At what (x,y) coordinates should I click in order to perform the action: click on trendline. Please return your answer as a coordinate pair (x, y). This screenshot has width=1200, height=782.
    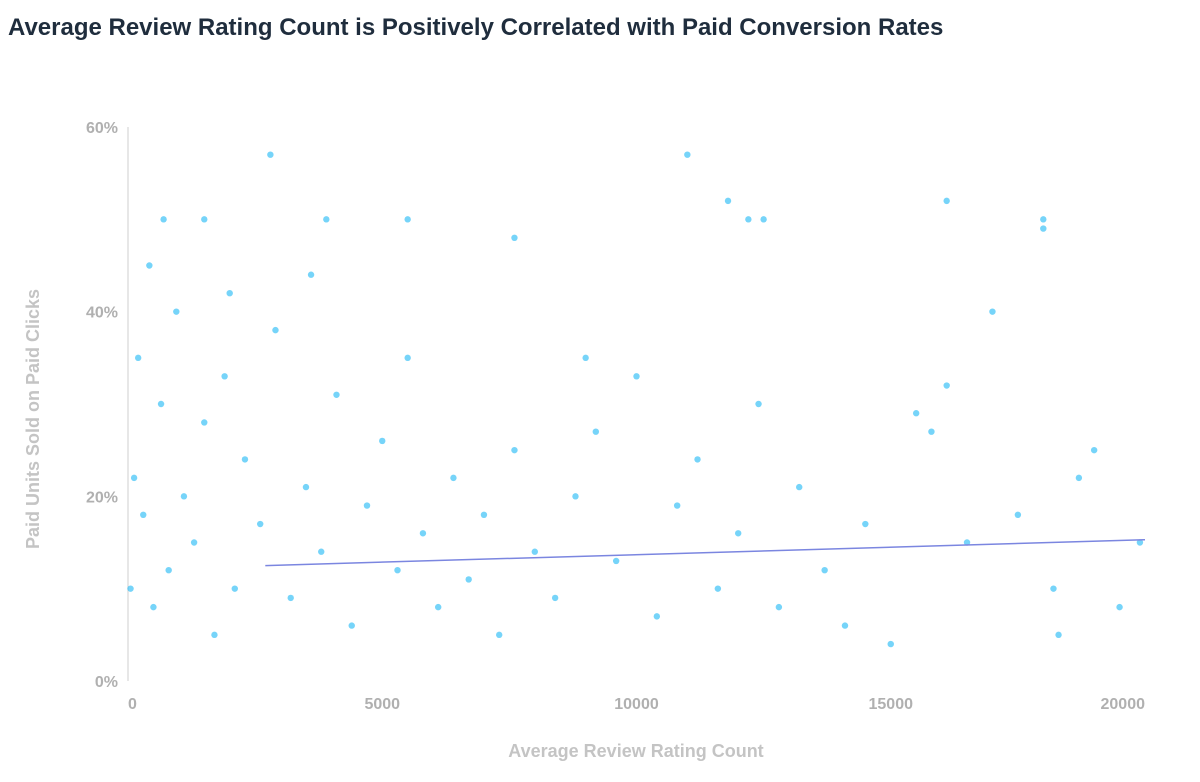
    Looking at the image, I should click on (705, 552).